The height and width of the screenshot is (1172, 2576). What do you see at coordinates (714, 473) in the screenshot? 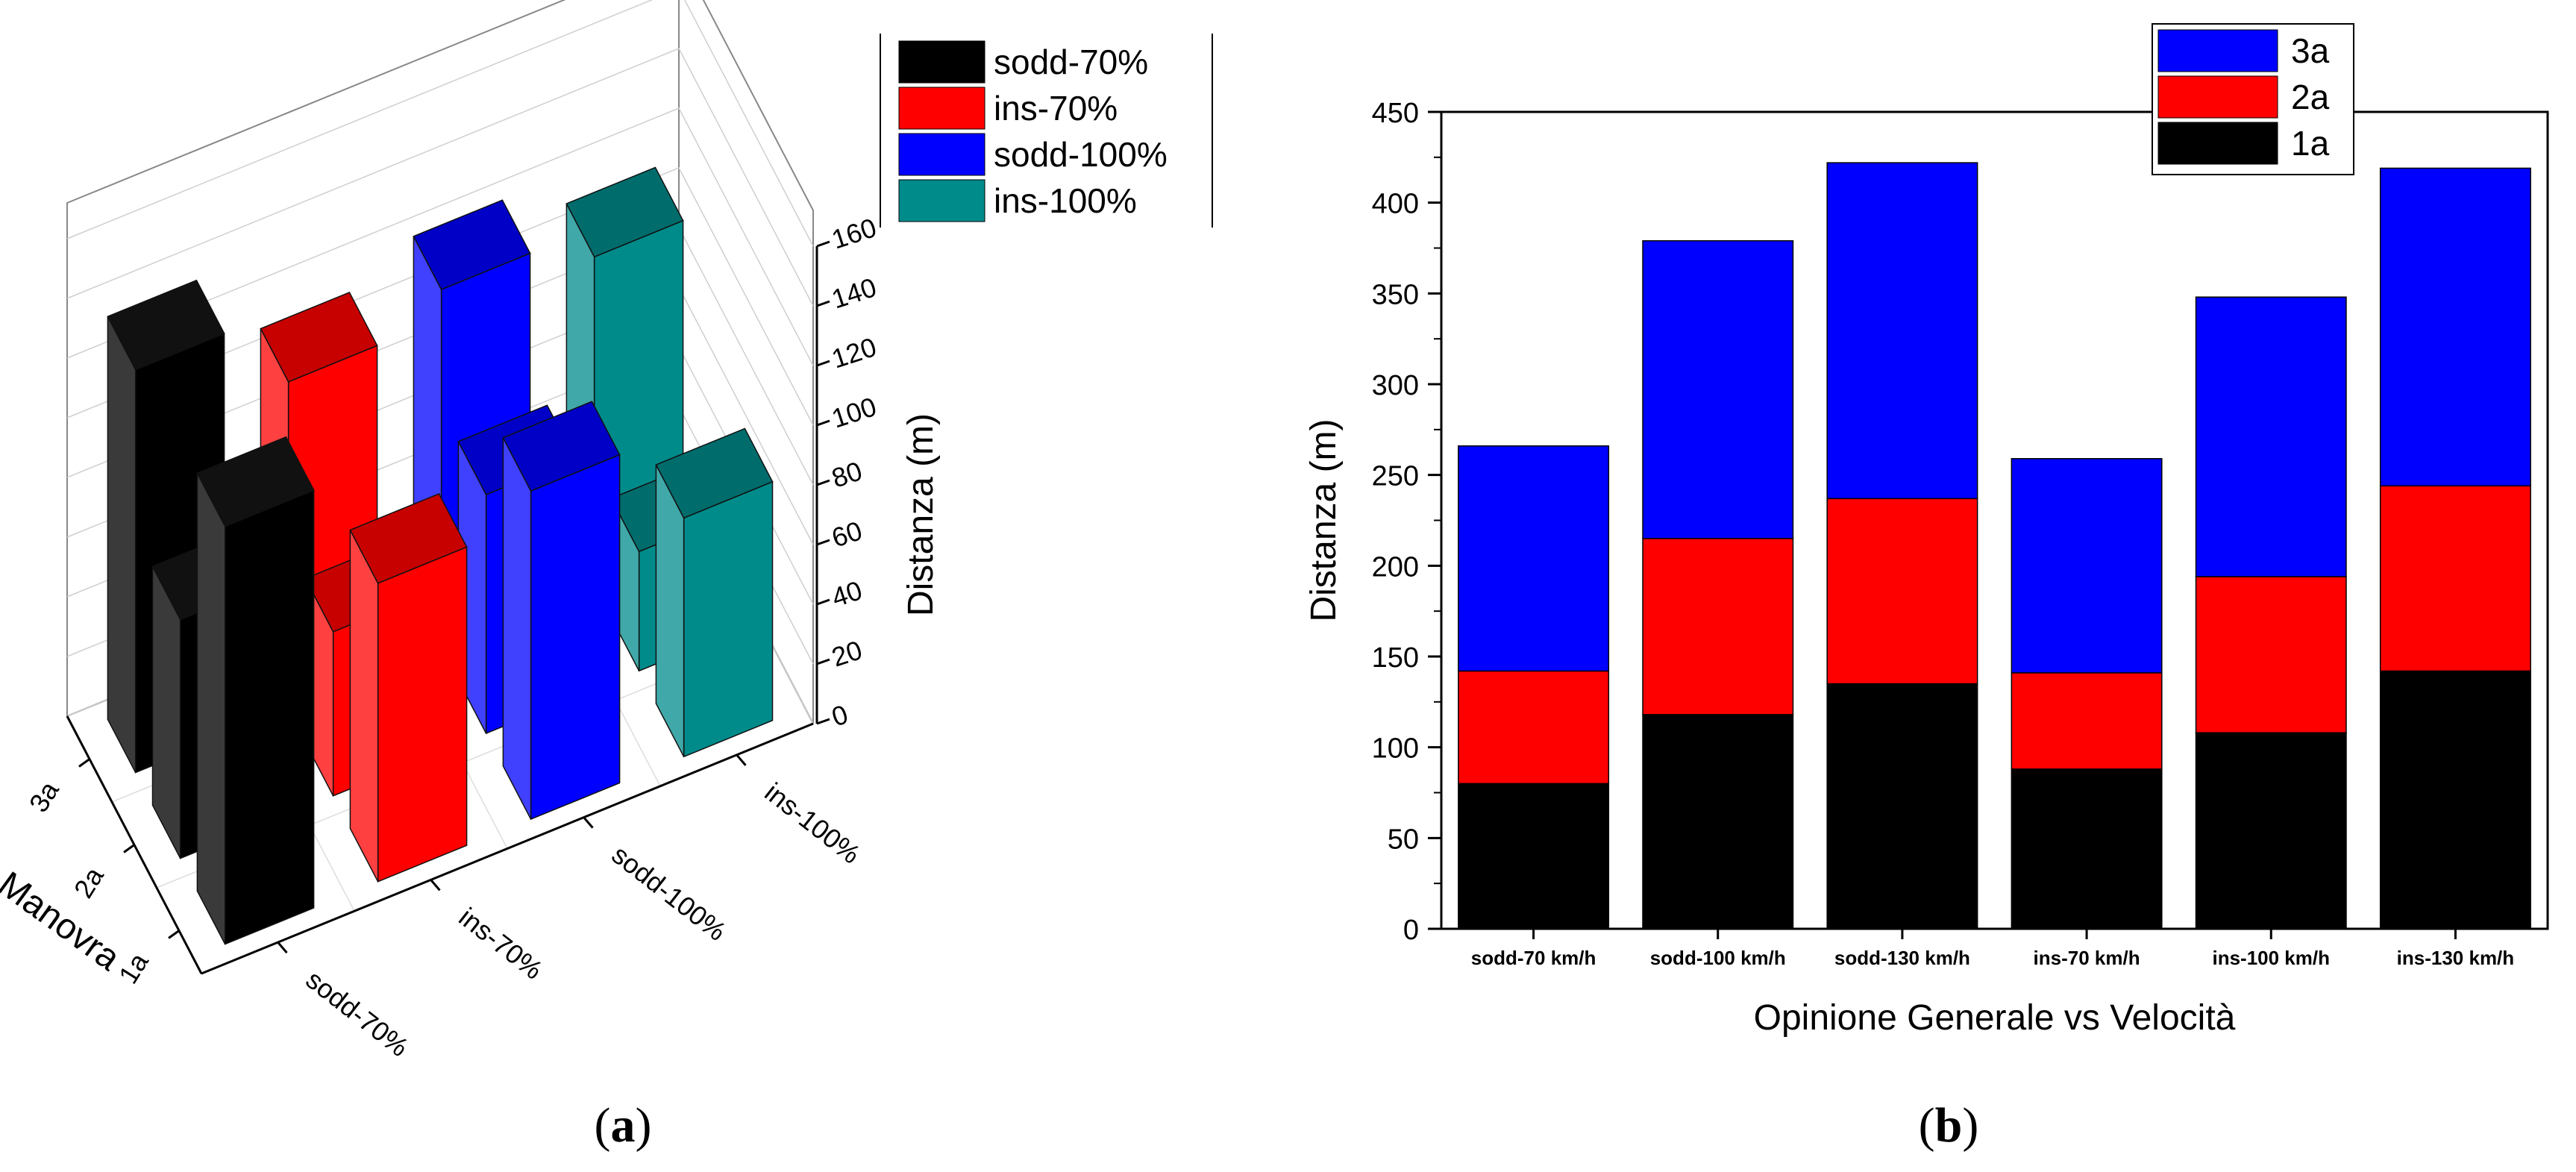
I see `bar3d-ins-100%-1a-top-face` at bounding box center [714, 473].